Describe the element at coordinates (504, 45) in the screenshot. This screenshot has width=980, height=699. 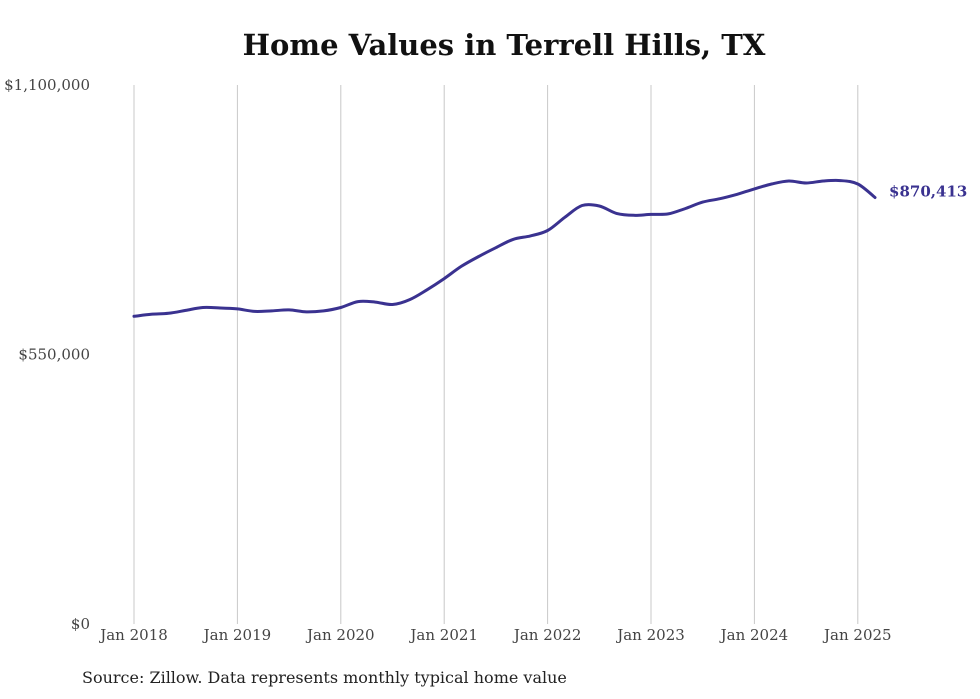
I see `chart-title: Home Values in Terrell Hills, TX` at that location.